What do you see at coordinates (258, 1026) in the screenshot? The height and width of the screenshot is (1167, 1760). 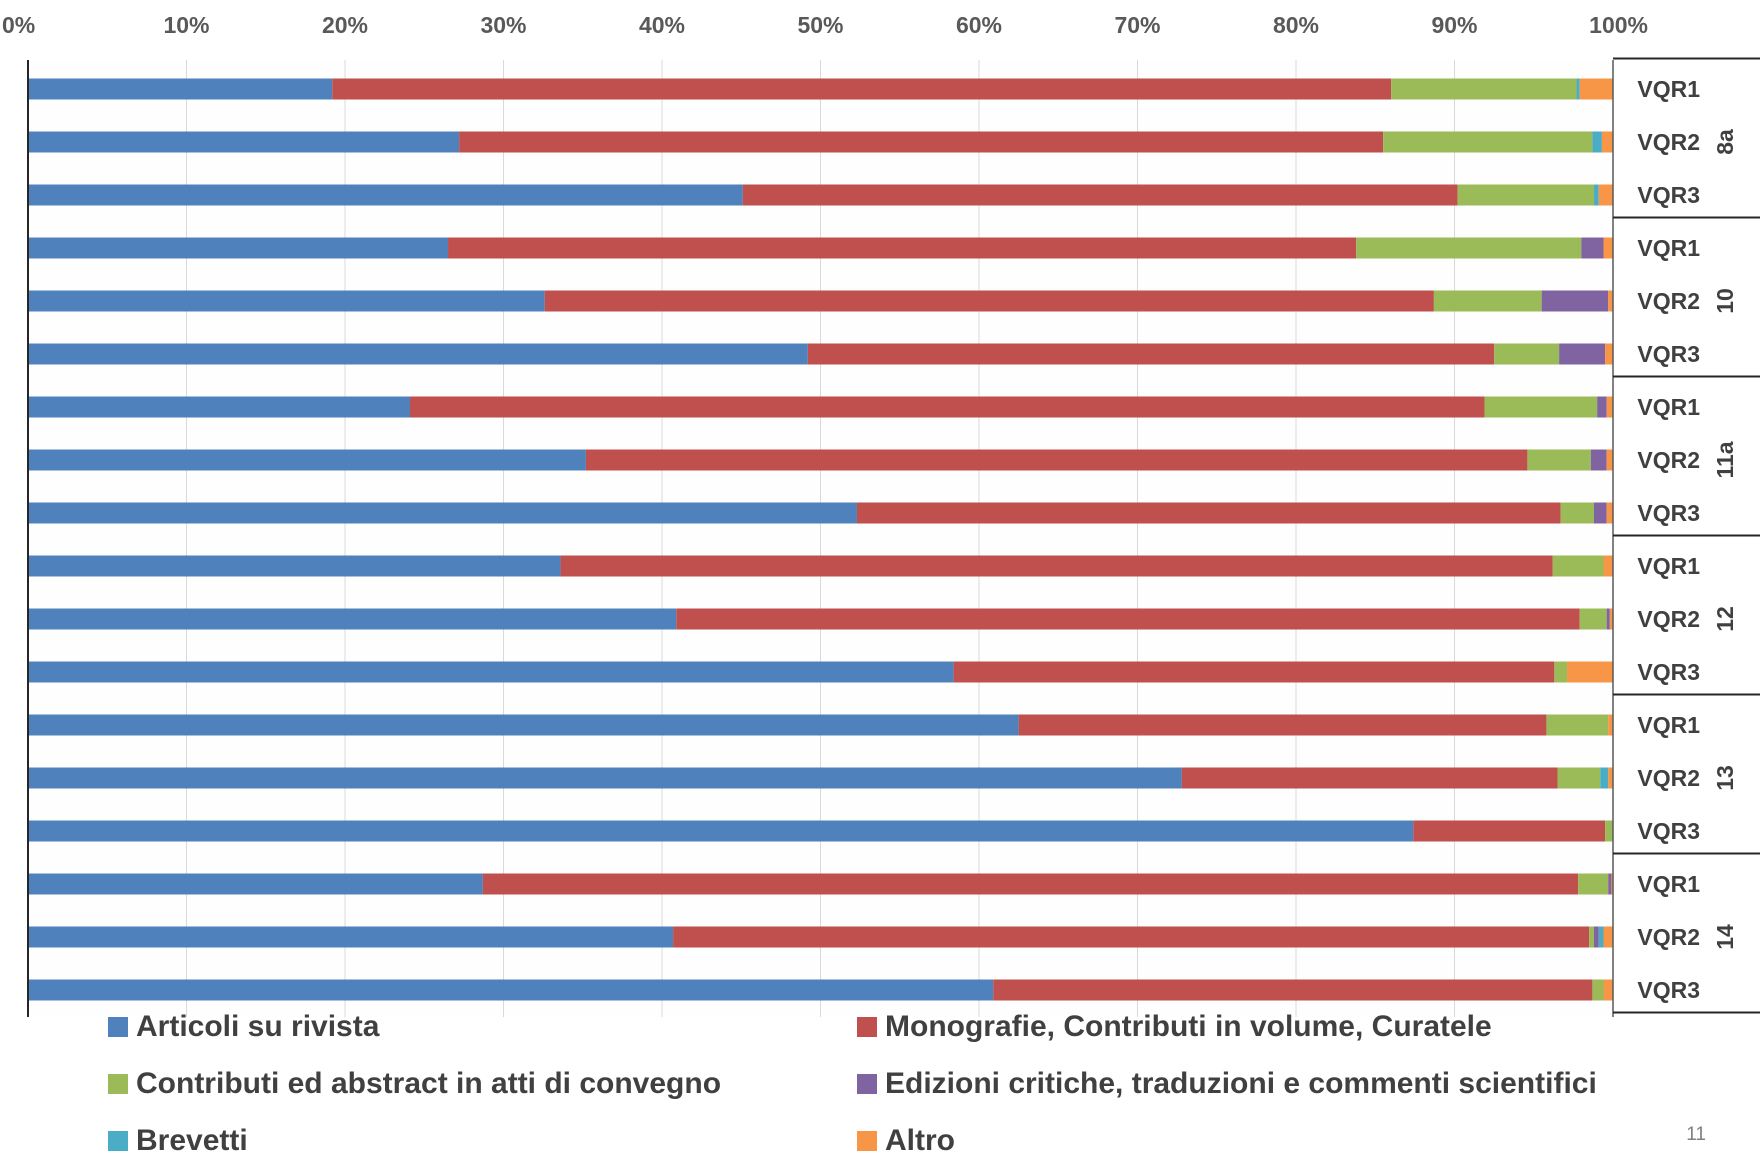 I see `legend-label: Articoli su rivista` at bounding box center [258, 1026].